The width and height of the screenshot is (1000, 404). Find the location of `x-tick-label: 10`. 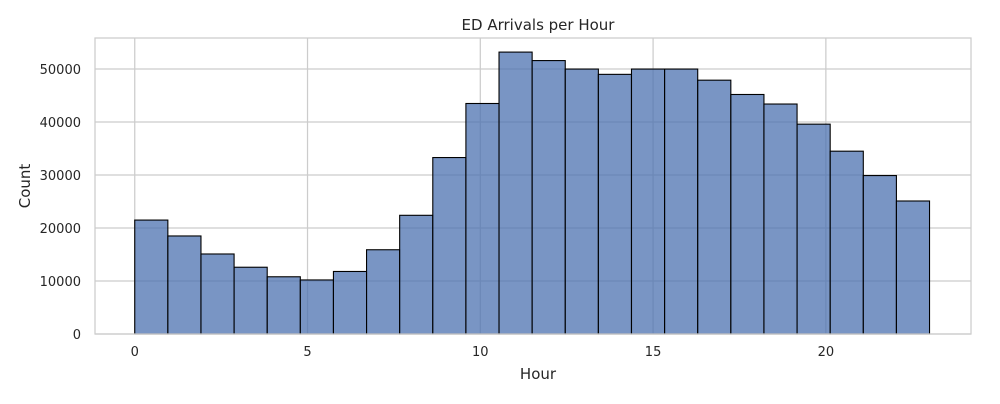

x-tick-label: 10 is located at coordinates (480, 352).